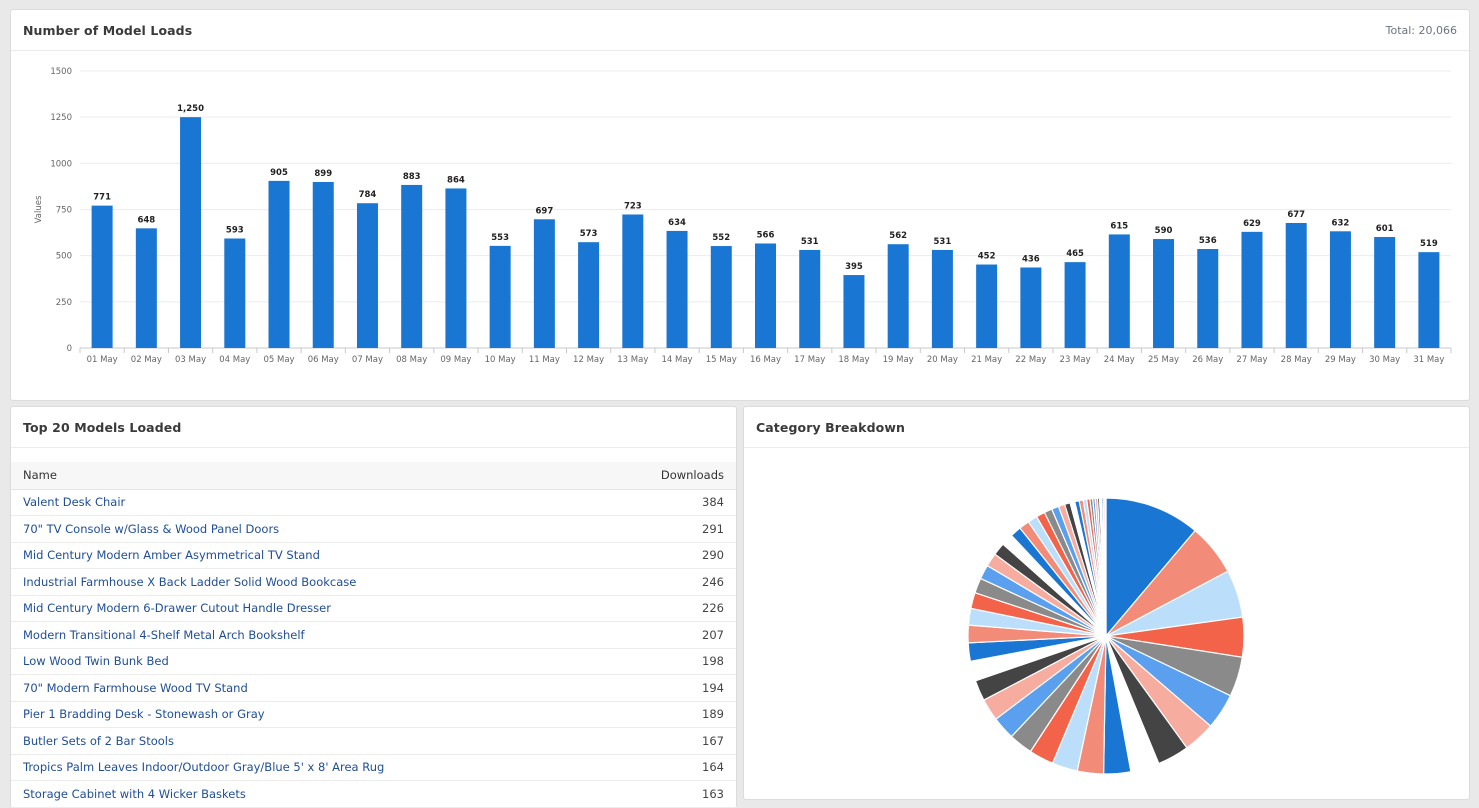  What do you see at coordinates (102, 360) in the screenshot?
I see `x-tick-label: 01 May` at bounding box center [102, 360].